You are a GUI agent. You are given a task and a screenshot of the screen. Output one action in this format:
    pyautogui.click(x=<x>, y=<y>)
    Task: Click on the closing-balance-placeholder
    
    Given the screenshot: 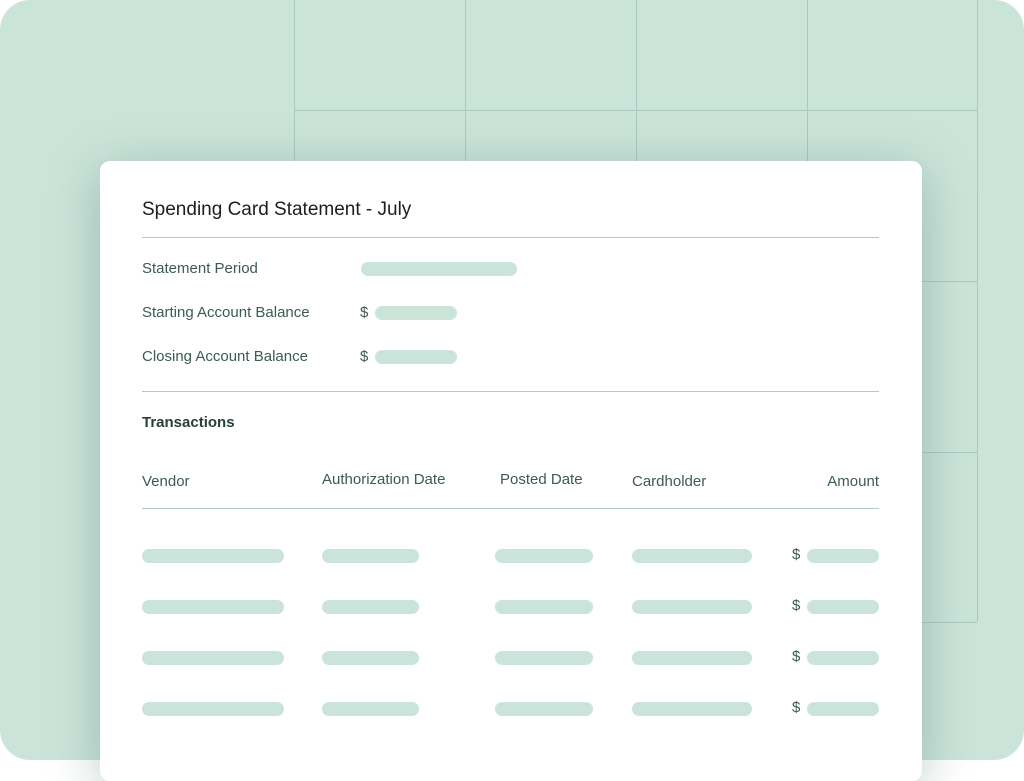 What is the action you would take?
    pyautogui.click(x=416, y=357)
    